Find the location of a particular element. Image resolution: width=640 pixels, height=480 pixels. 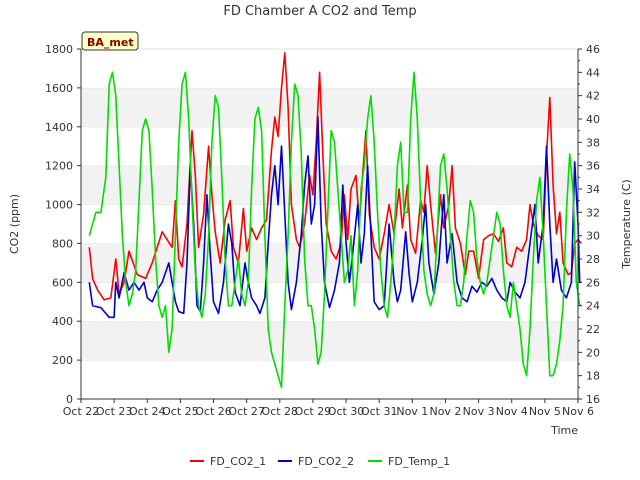

y-right-tick-label: 24 is located at coordinates (593, 306).